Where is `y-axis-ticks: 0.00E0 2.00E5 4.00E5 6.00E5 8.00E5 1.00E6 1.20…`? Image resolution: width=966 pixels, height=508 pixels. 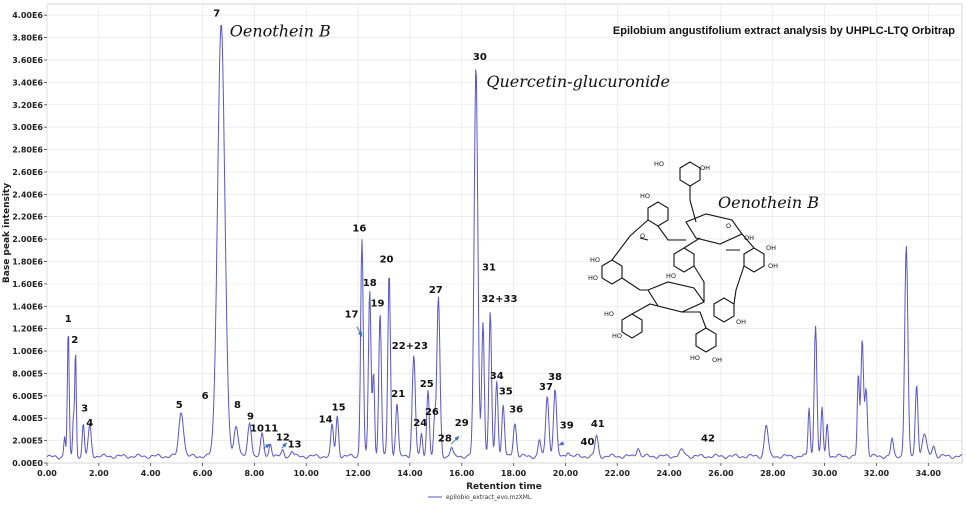
y-axis-ticks: 0.00E0 2.00E5 4.00E5 6.00E5 8.00E5 1.00E6 1.20… is located at coordinates (29, 239).